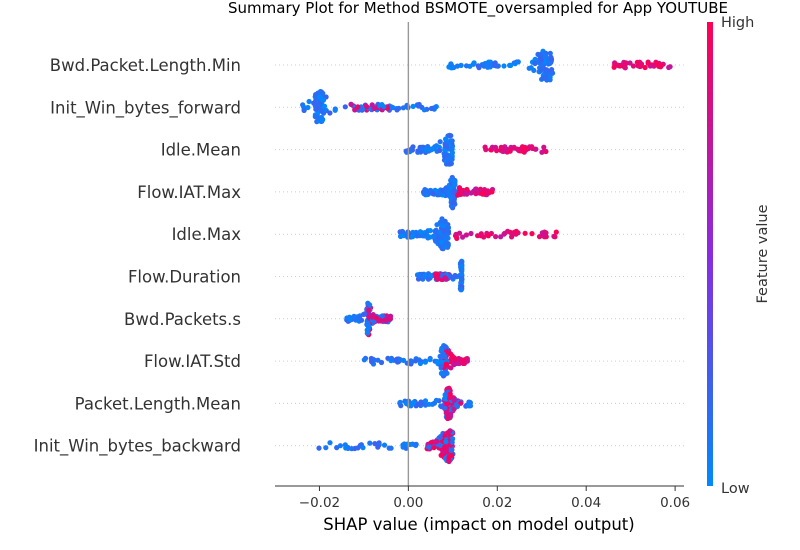 Image resolution: width=800 pixels, height=550 pixels. What do you see at coordinates (497, 503) in the screenshot?
I see `x-tick-label: 0.02` at bounding box center [497, 503].